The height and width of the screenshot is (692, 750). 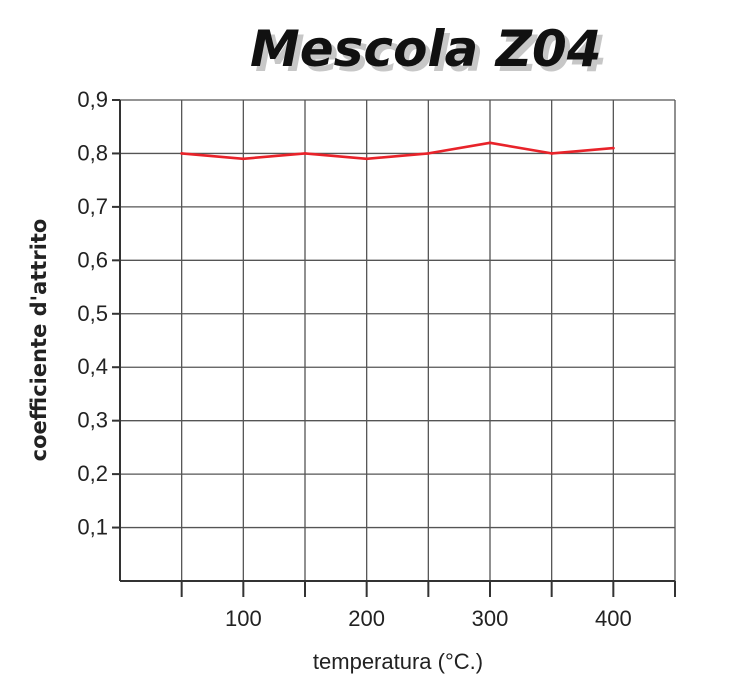 What do you see at coordinates (398, 661) in the screenshot?
I see `x-axis-label: temperatura (°C.)` at bounding box center [398, 661].